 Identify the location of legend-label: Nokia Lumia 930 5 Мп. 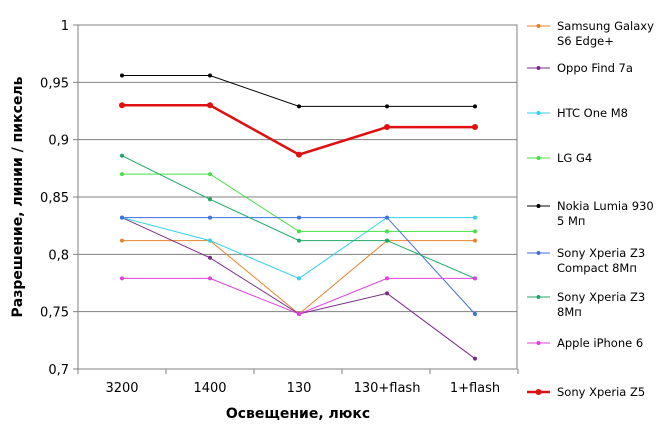
(605, 213).